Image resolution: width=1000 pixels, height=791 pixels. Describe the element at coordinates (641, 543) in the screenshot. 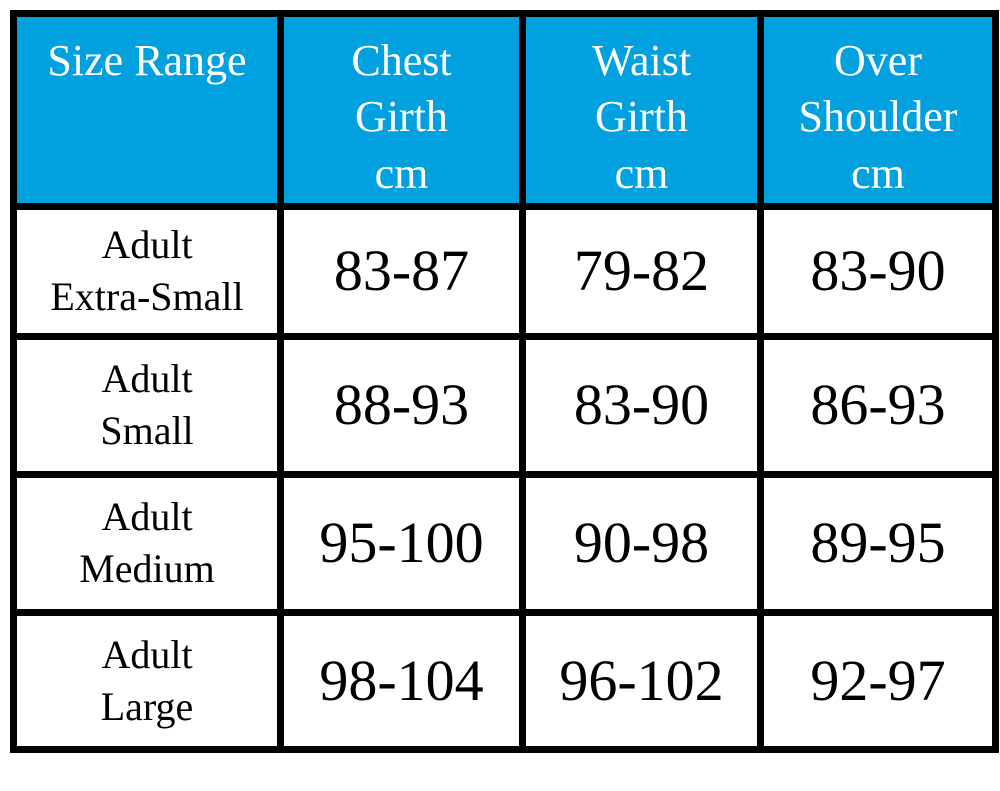

I see `waist-girth-cell: 90-98` at that location.